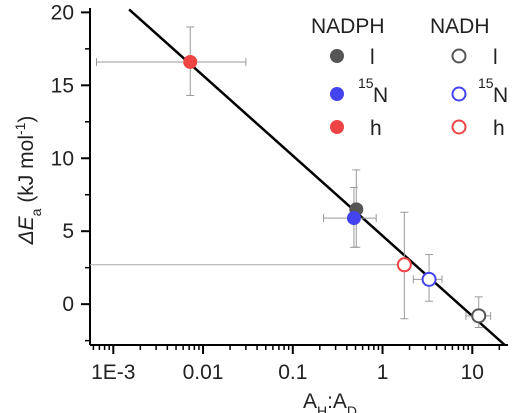 This screenshot has height=413, width=532. What do you see at coordinates (330, 401) in the screenshot?
I see `x-axis-title: AH:AD` at bounding box center [330, 401].